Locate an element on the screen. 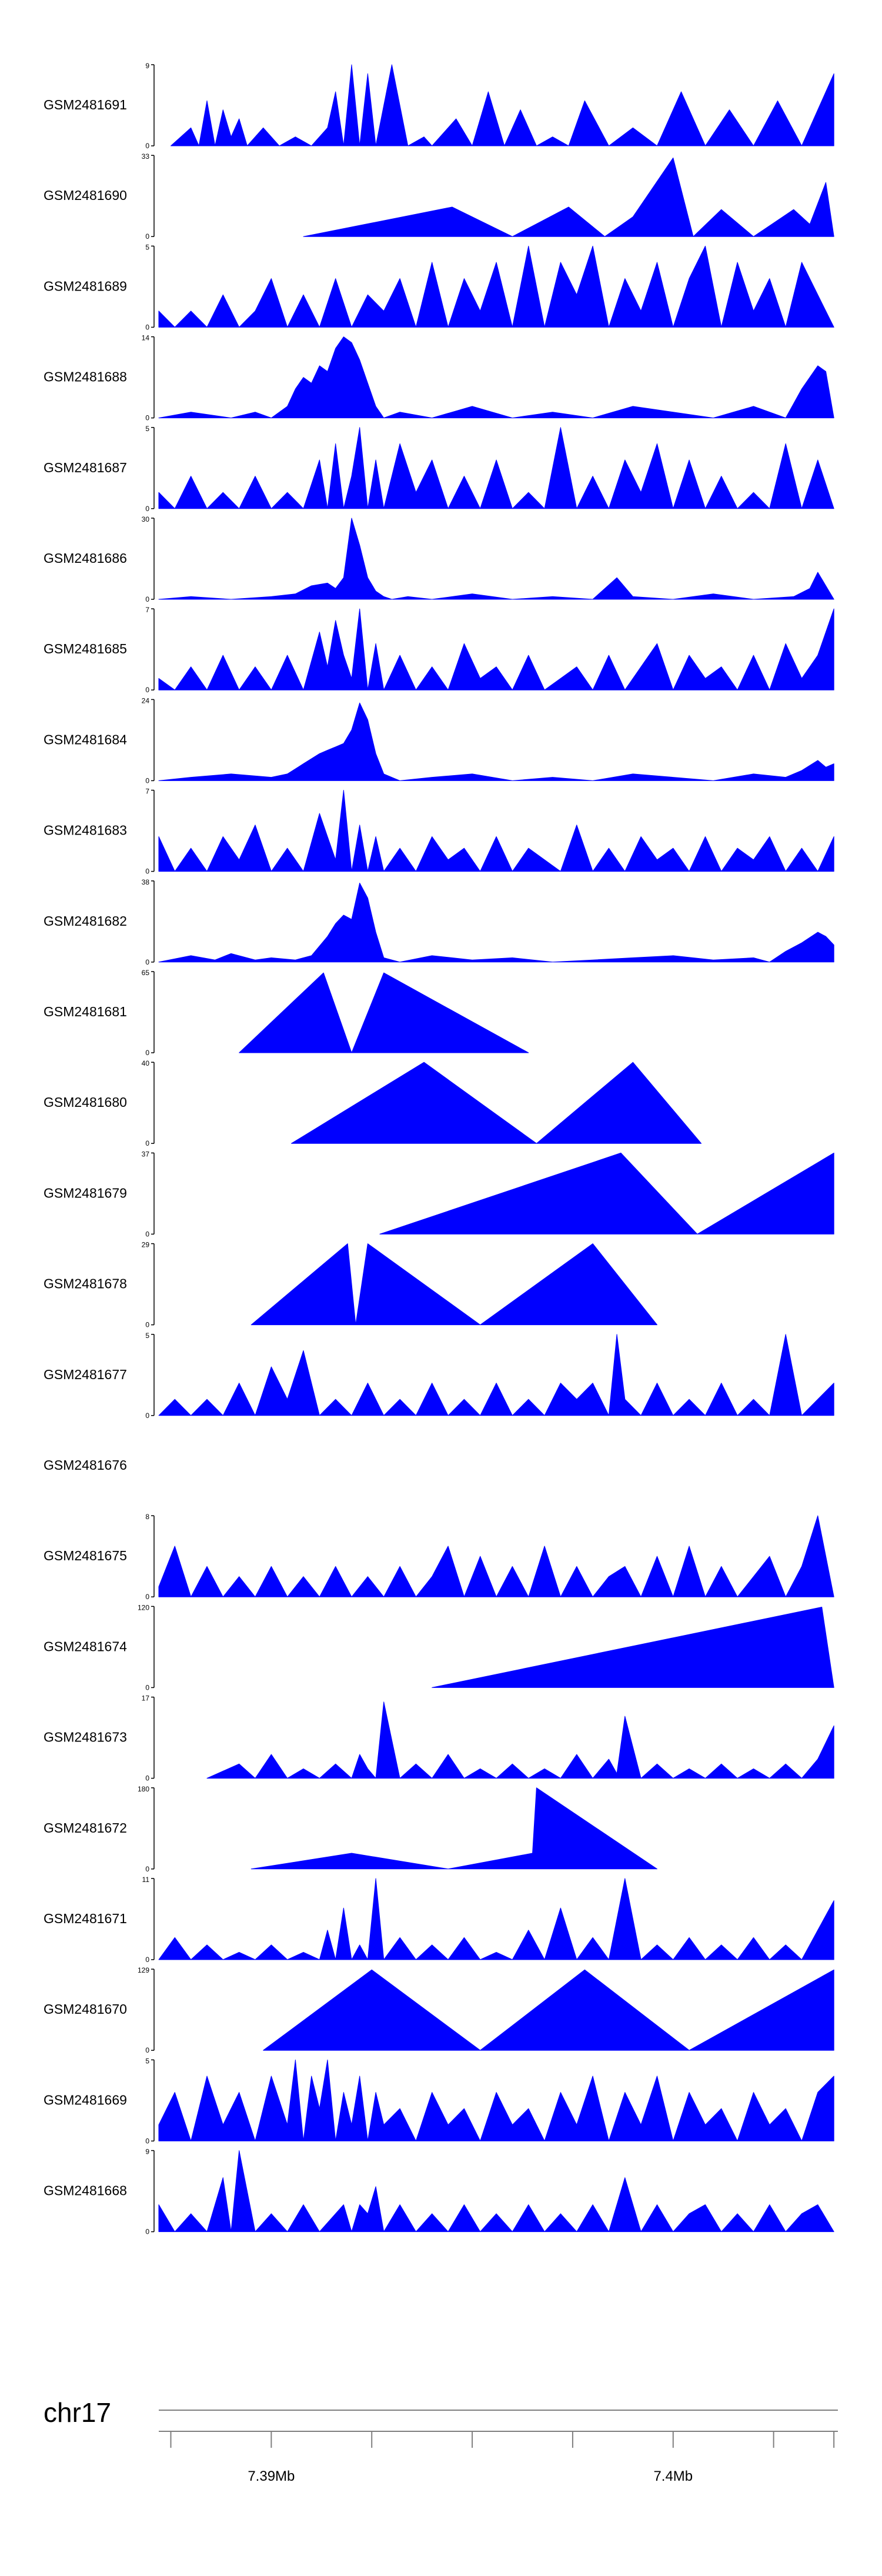 This screenshot has height=2576, width=882. track-label: GSM2481671 is located at coordinates (85, 1918).